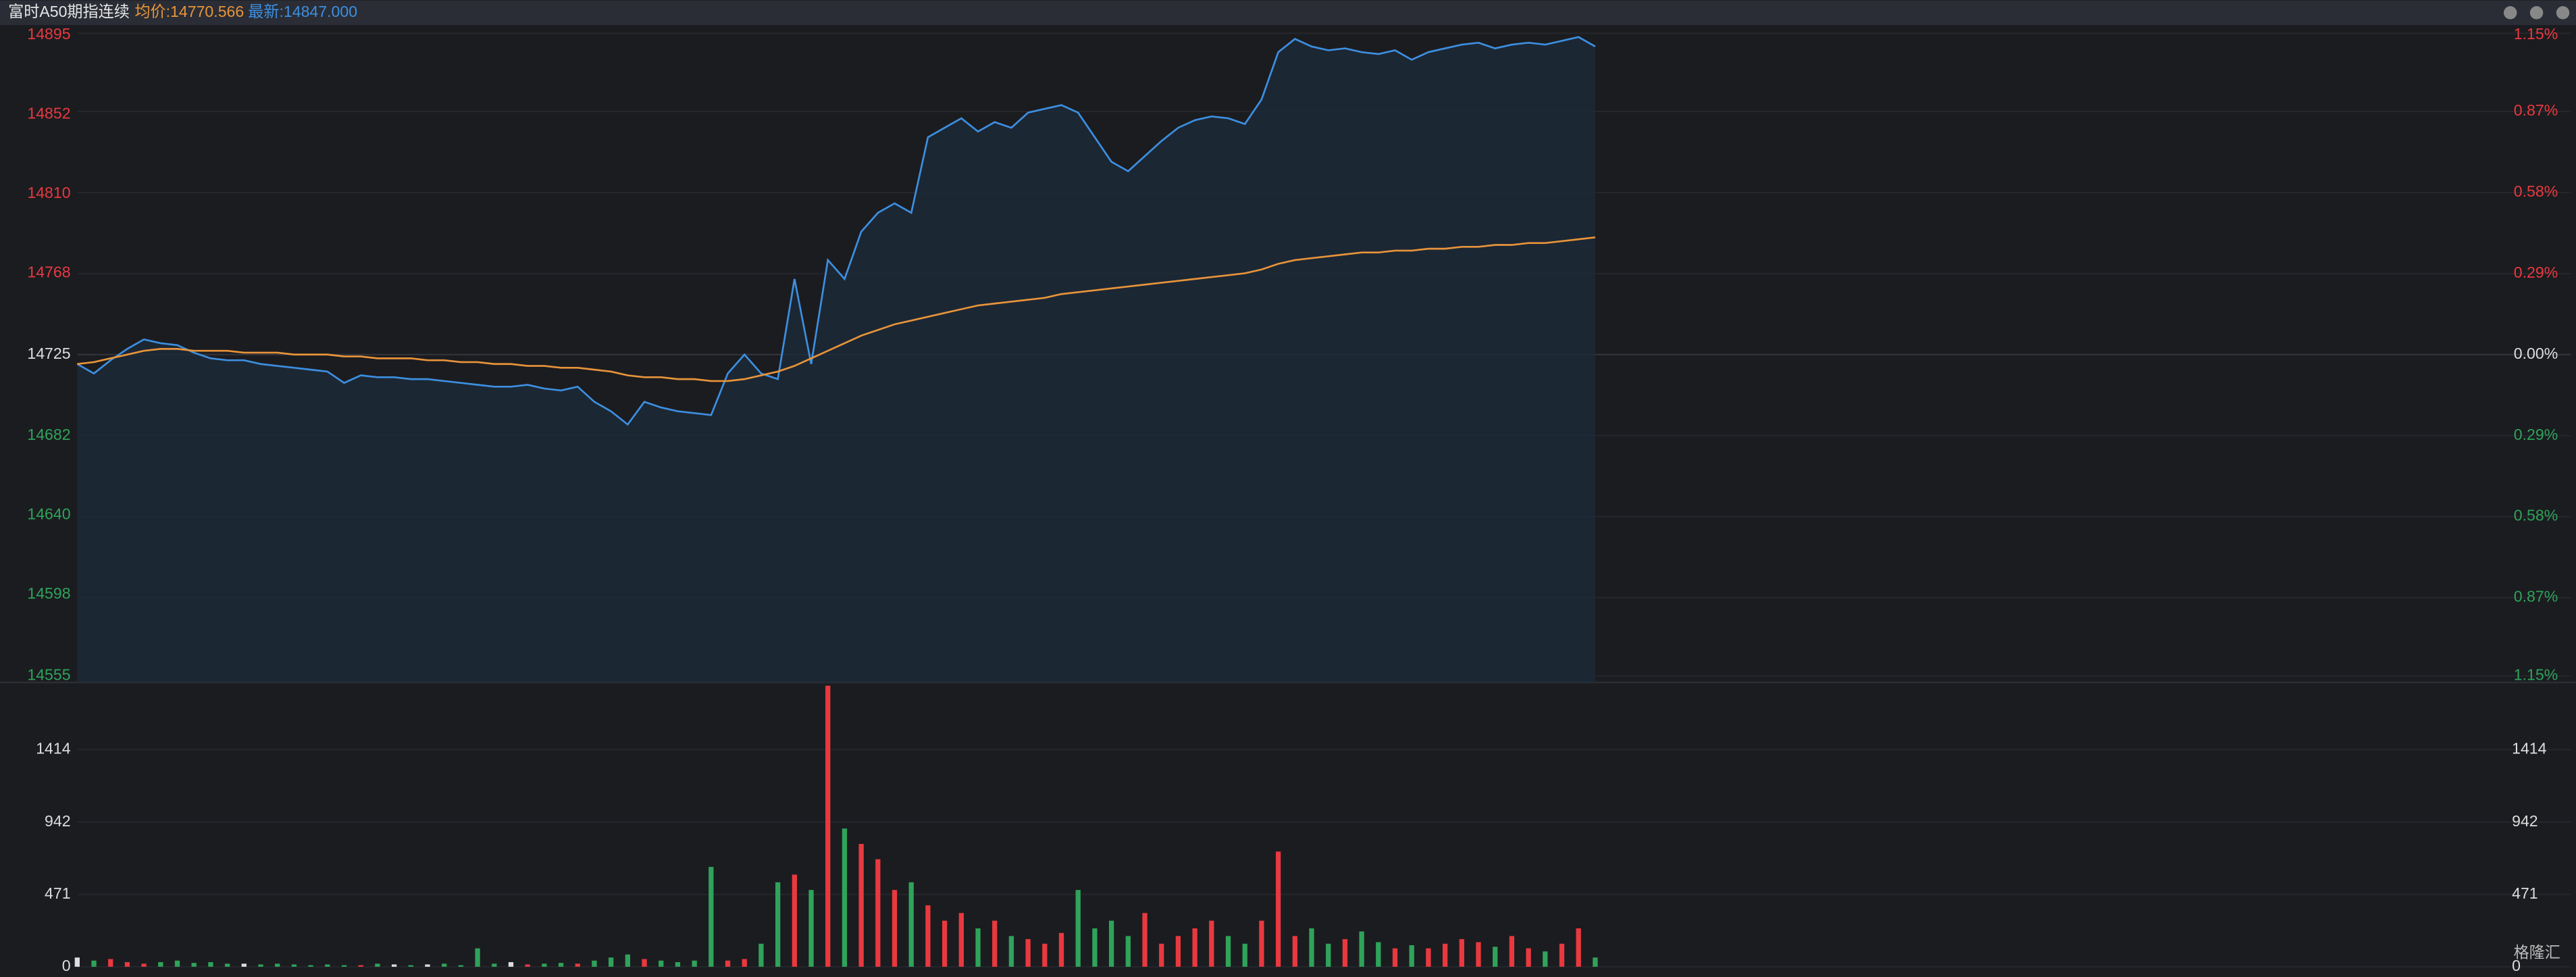 This screenshot has width=2576, height=977. I want to click on avg-line, so click(836, 309).